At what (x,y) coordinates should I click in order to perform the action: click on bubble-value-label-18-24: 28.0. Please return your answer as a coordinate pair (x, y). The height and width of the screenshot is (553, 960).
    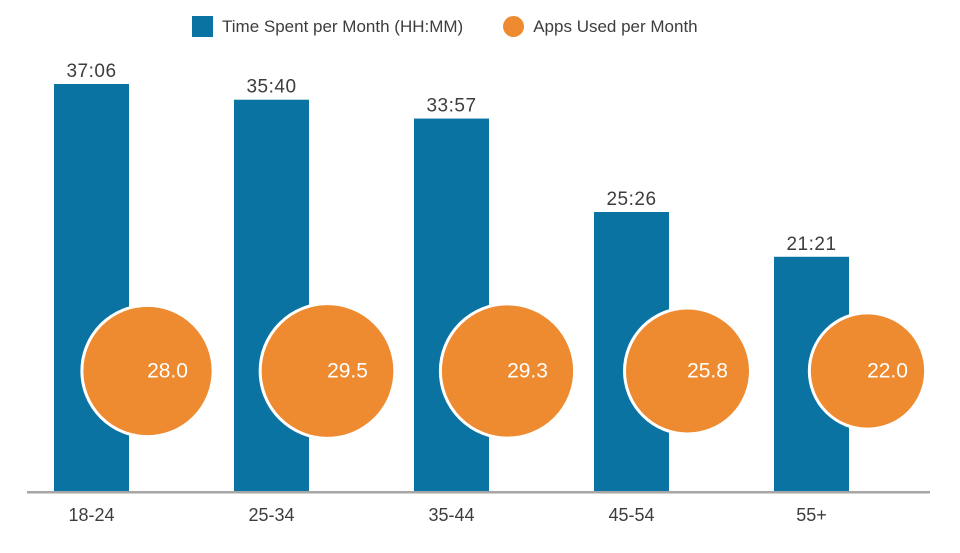
    Looking at the image, I should click on (167, 371).